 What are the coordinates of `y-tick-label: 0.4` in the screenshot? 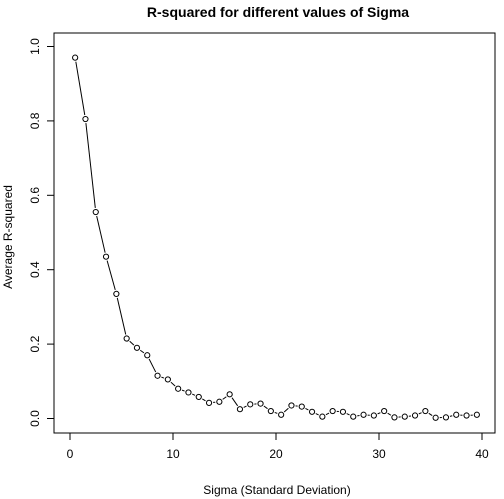 It's located at (35, 269).